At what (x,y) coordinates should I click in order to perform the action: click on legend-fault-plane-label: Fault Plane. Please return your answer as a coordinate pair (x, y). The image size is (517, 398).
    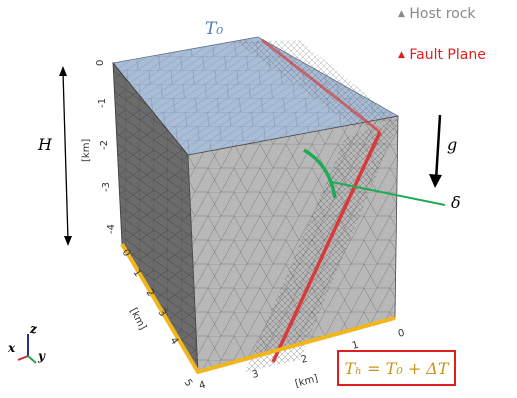
    Looking at the image, I should click on (447, 55).